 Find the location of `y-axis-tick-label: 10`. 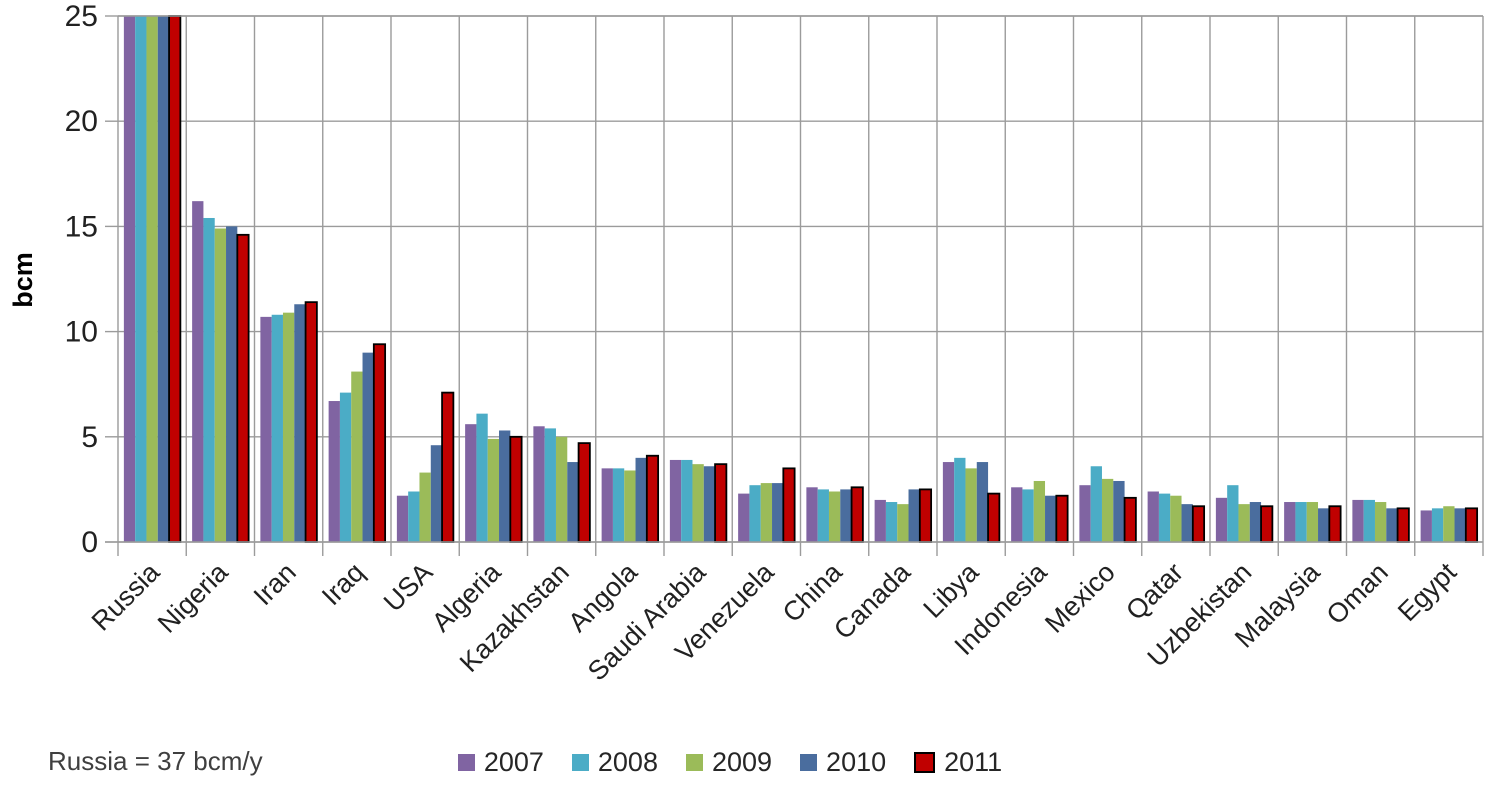

y-axis-tick-label: 10 is located at coordinates (81, 332).